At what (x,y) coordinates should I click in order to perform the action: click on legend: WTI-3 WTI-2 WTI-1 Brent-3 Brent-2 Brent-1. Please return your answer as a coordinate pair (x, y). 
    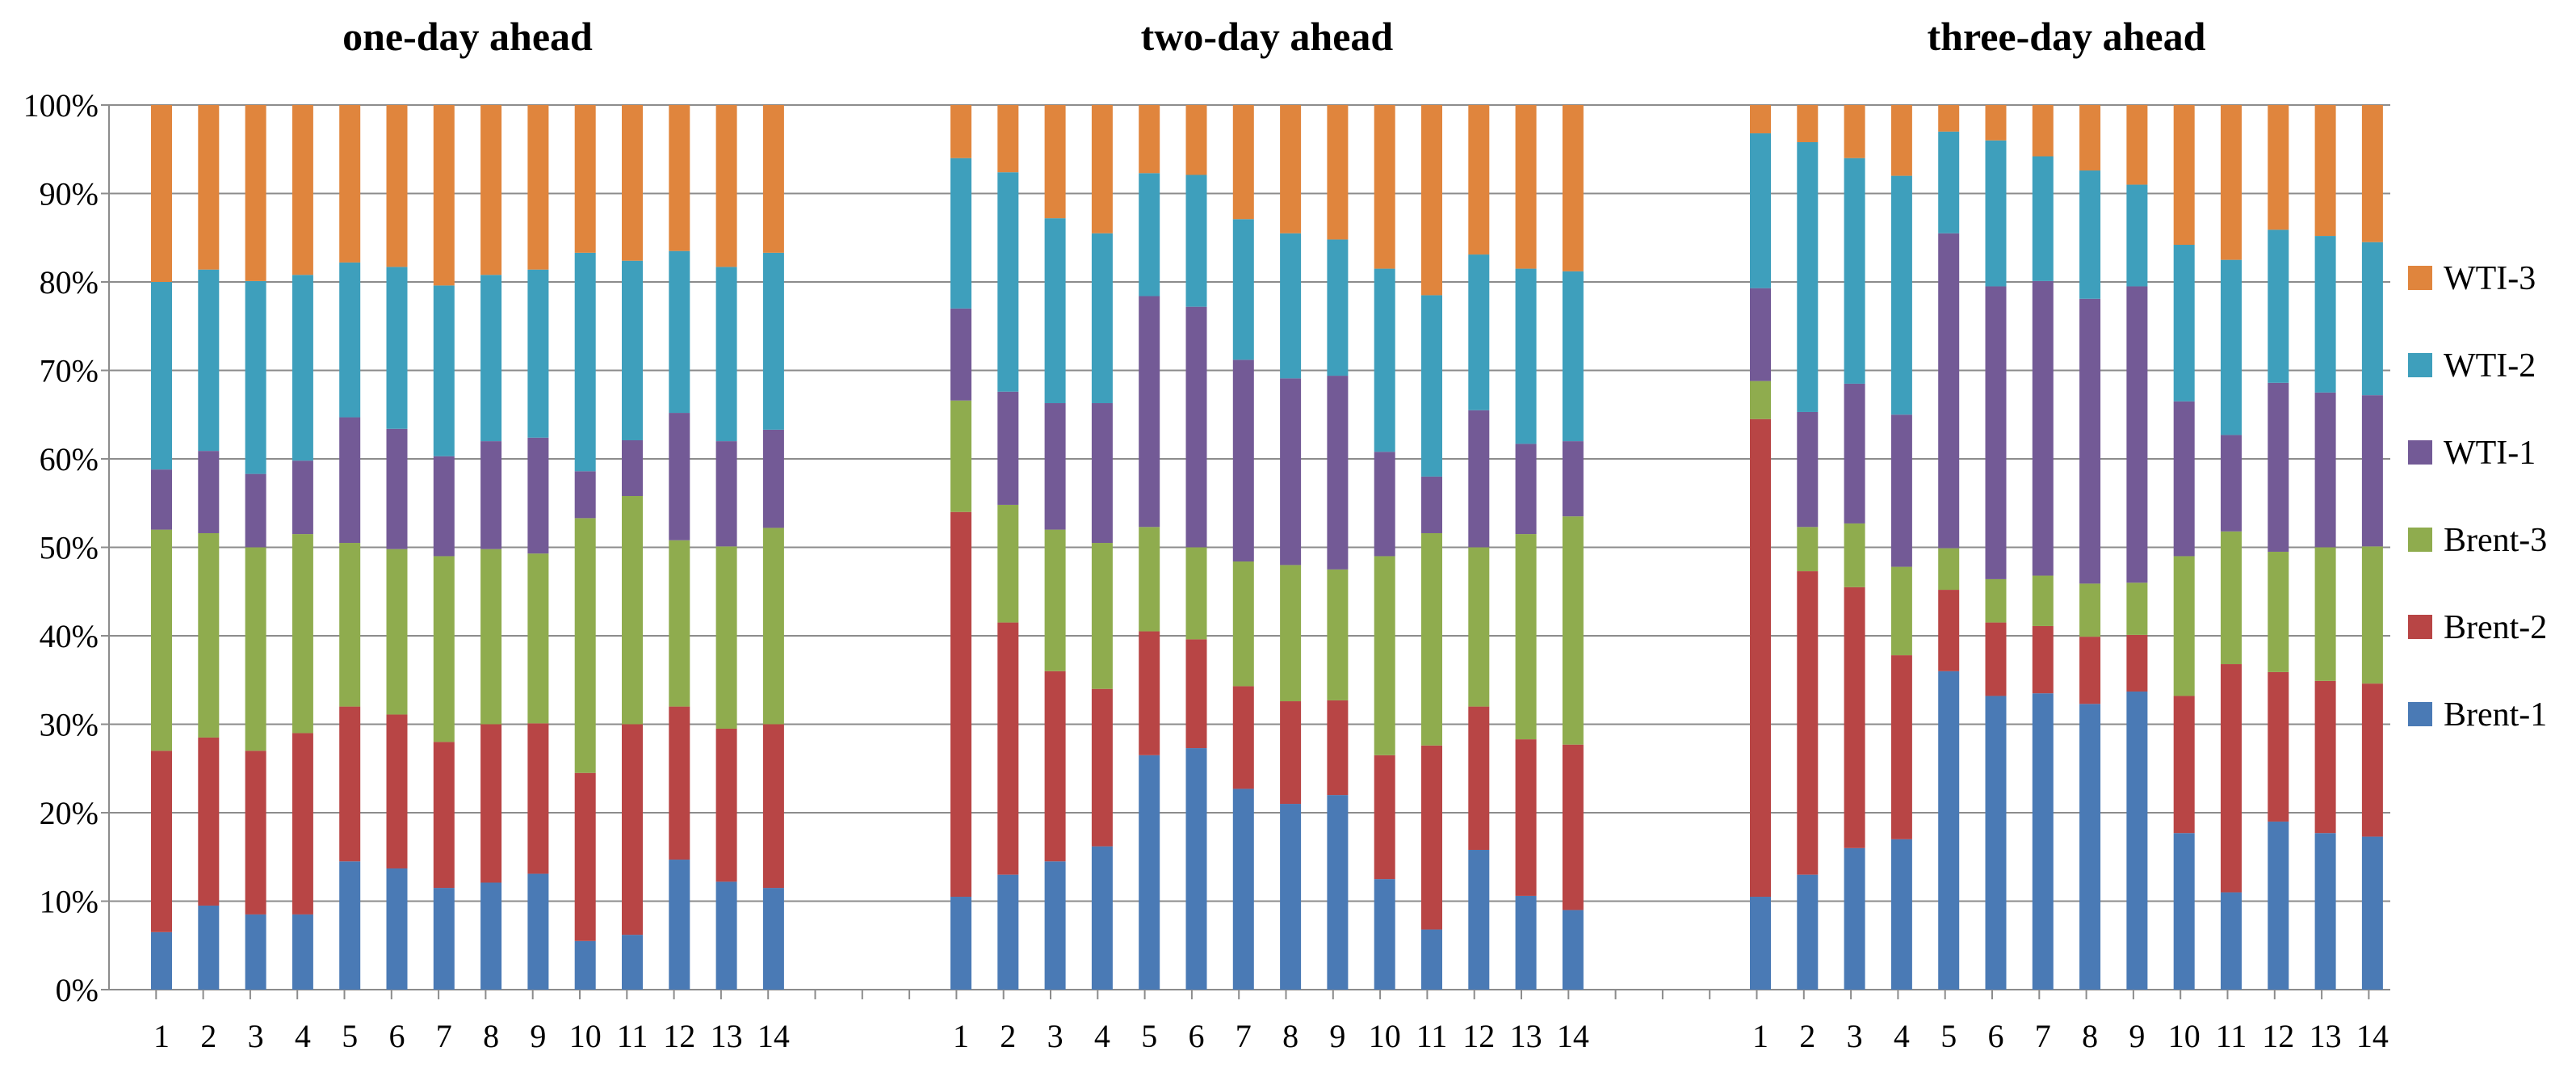
    Looking at the image, I should click on (2477, 497).